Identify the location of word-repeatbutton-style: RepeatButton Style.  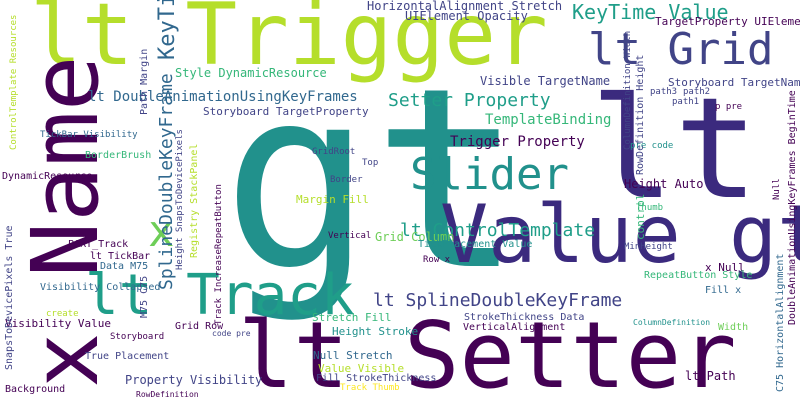
(698, 275).